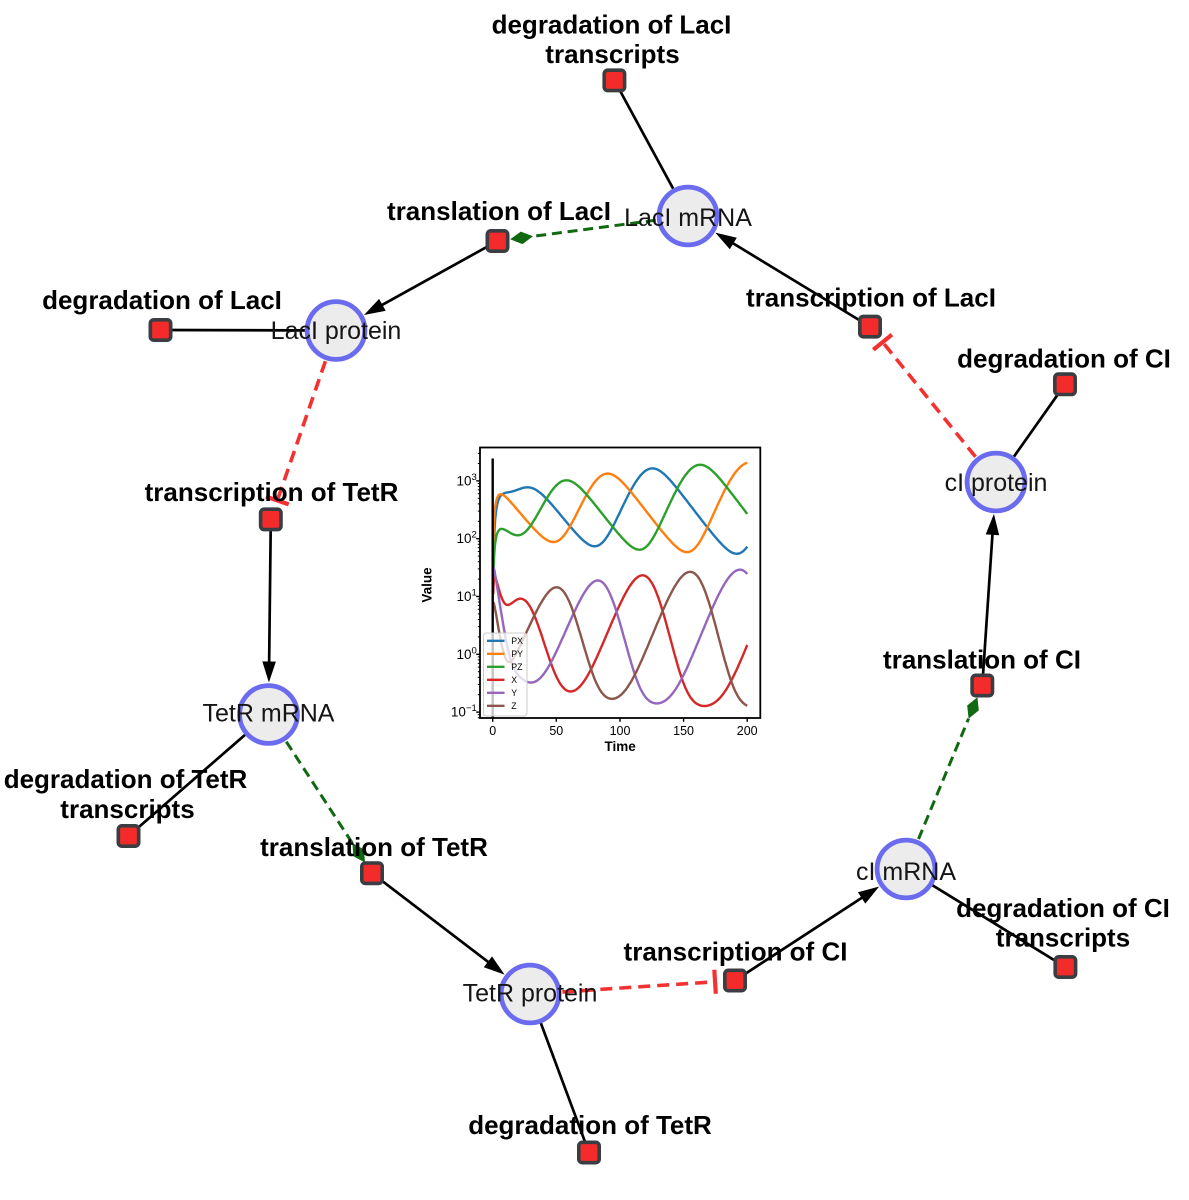  What do you see at coordinates (514, 693) in the screenshot?
I see `svg-text: Y` at bounding box center [514, 693].